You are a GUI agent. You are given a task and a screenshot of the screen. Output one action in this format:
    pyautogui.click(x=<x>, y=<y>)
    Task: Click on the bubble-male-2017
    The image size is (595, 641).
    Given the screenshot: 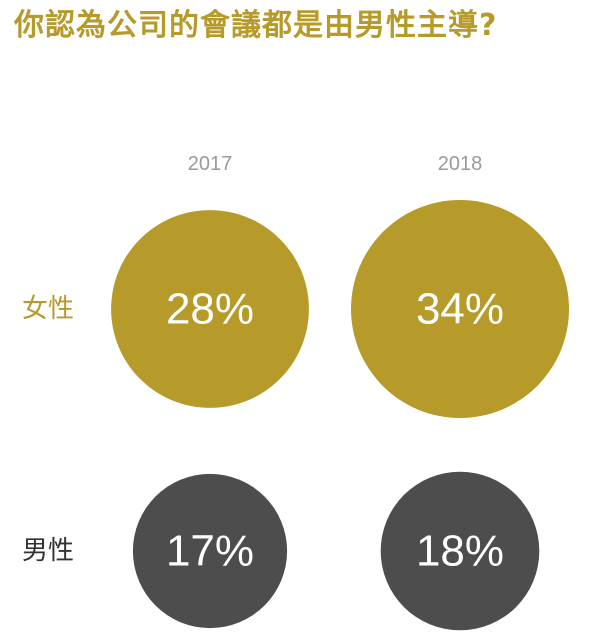 What is the action you would take?
    pyautogui.click(x=210, y=551)
    